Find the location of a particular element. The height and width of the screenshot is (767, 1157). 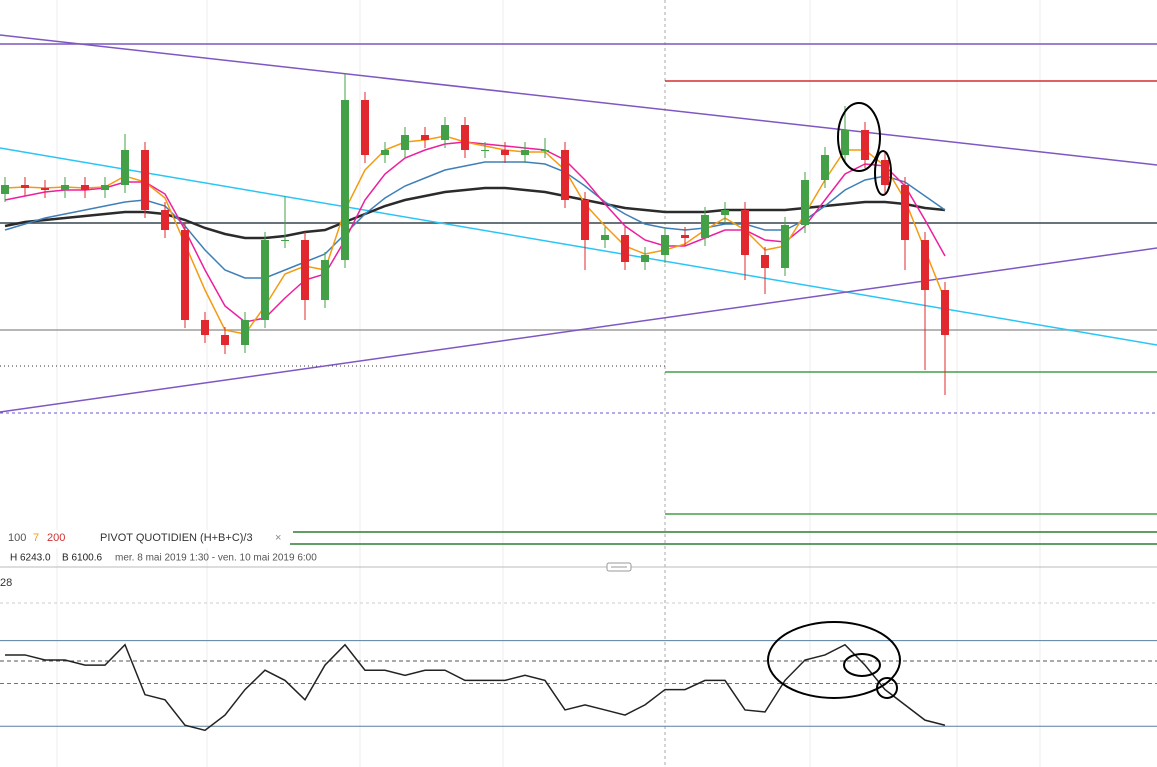

legend-item: 200 is located at coordinates (56, 538).